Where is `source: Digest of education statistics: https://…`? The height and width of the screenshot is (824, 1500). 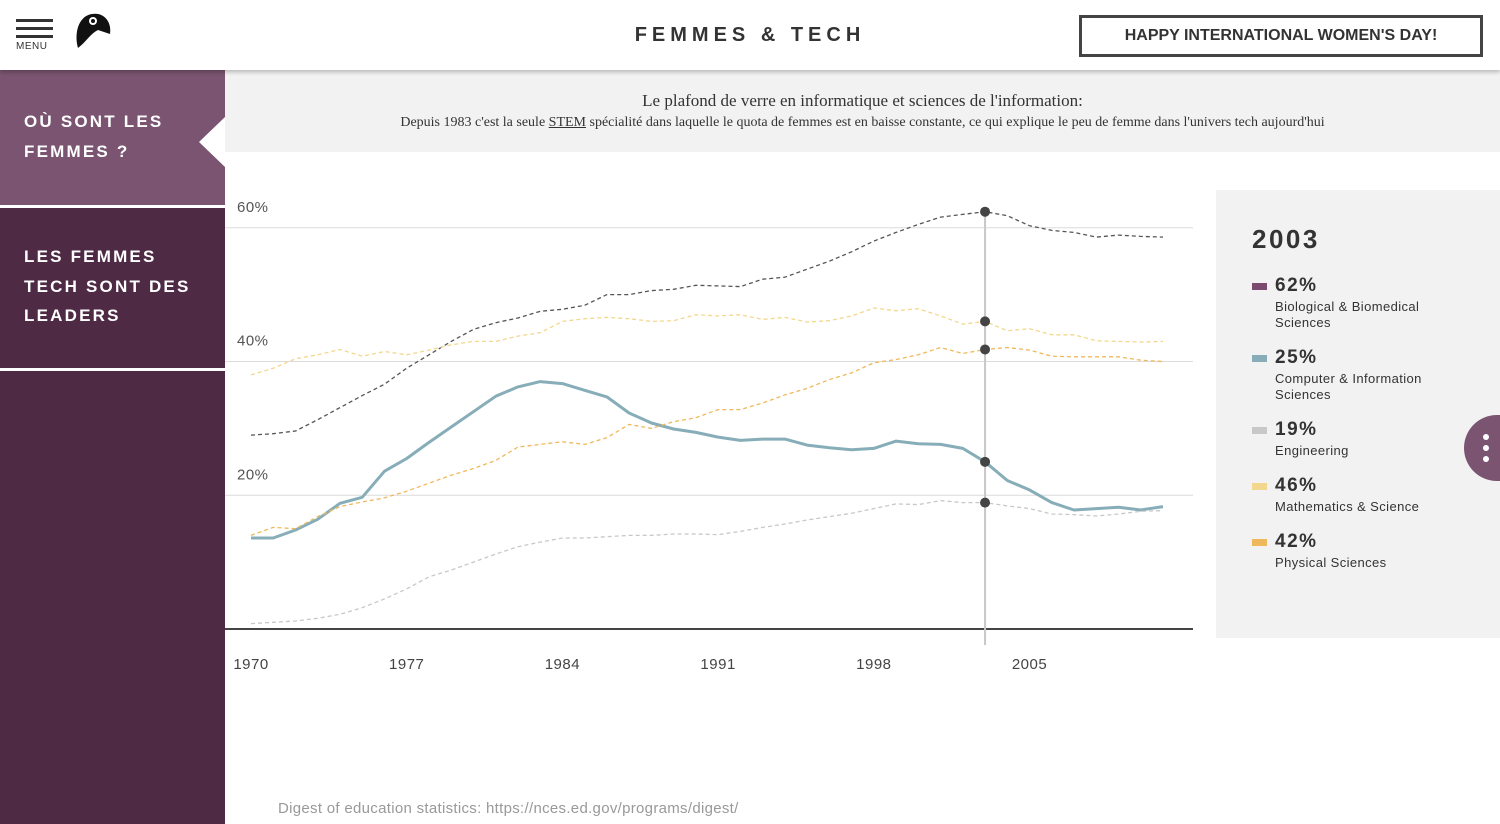 source: Digest of education statistics: https://… is located at coordinates (508, 808).